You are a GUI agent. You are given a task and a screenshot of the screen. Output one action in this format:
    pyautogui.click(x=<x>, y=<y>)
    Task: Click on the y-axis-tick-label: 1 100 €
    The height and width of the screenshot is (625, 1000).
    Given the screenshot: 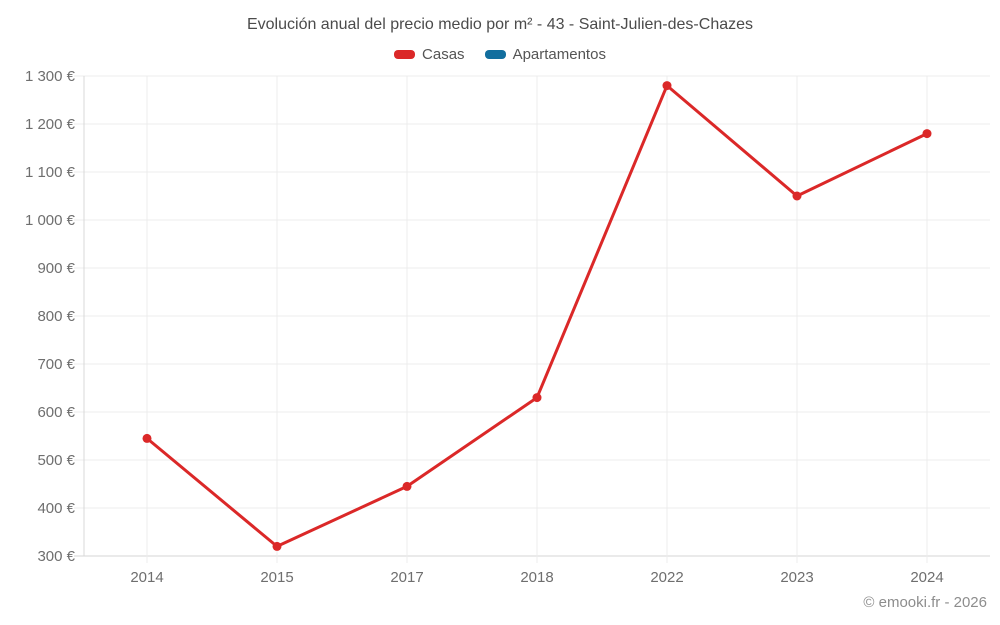 What is the action you would take?
    pyautogui.click(x=50, y=172)
    